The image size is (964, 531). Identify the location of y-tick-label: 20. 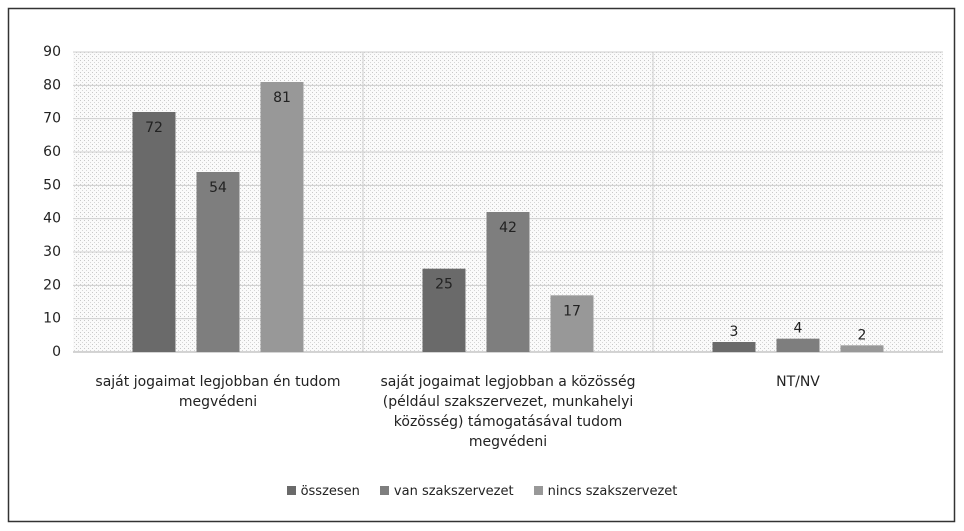
(52, 285).